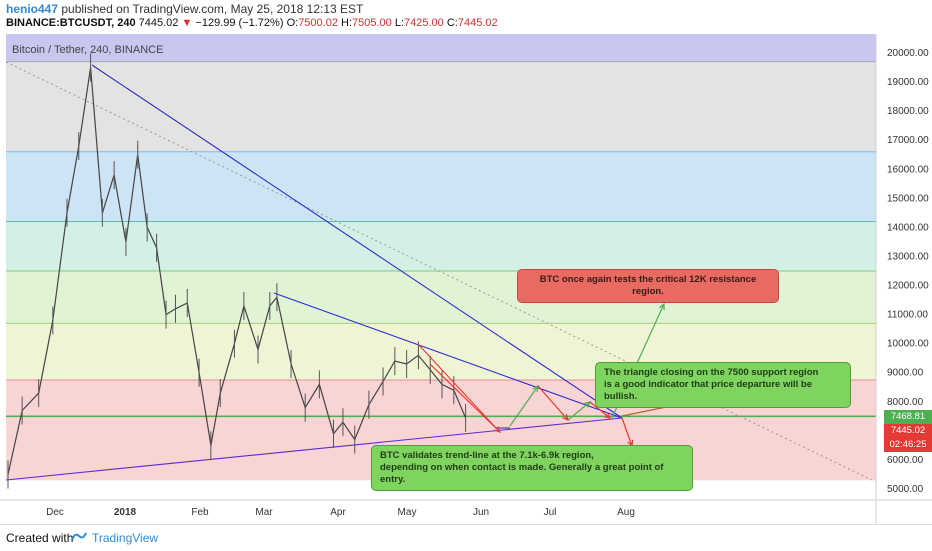  What do you see at coordinates (79, 536) in the screenshot?
I see `tradingview-logo-icon` at bounding box center [79, 536].